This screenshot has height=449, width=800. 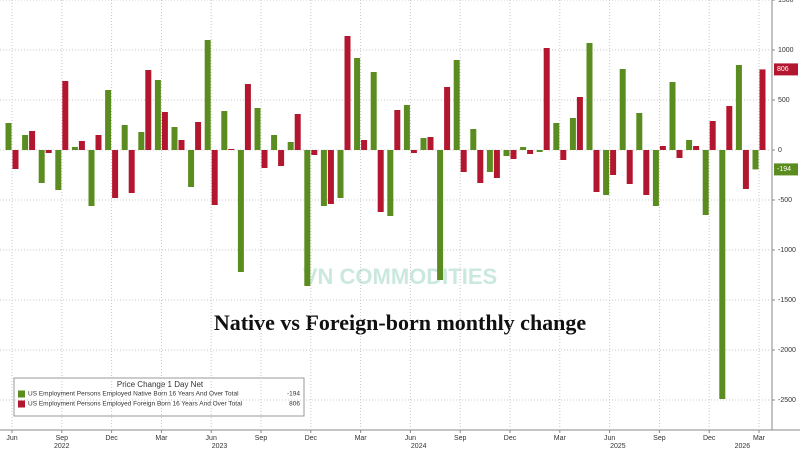 What do you see at coordinates (21, 404) in the screenshot?
I see `legend-swatch` at bounding box center [21, 404].